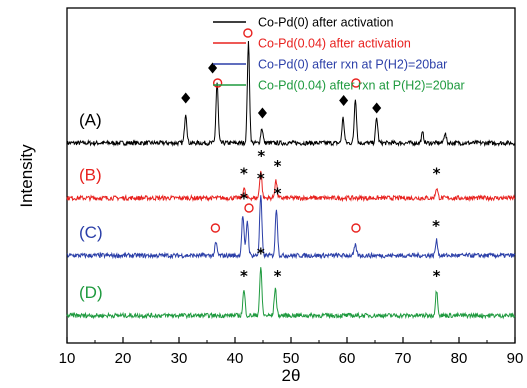  I want to click on x-tick-label: 40, so click(235, 358).